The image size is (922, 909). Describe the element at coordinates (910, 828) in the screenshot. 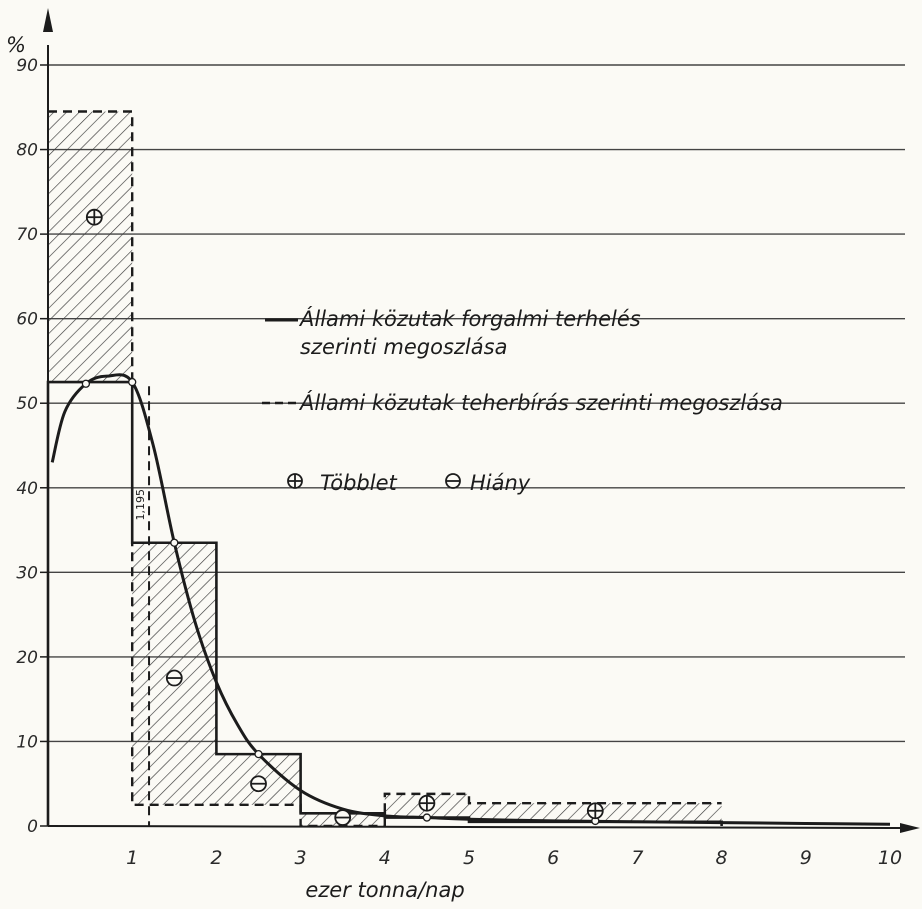

I see `x-axis-arrow` at that location.